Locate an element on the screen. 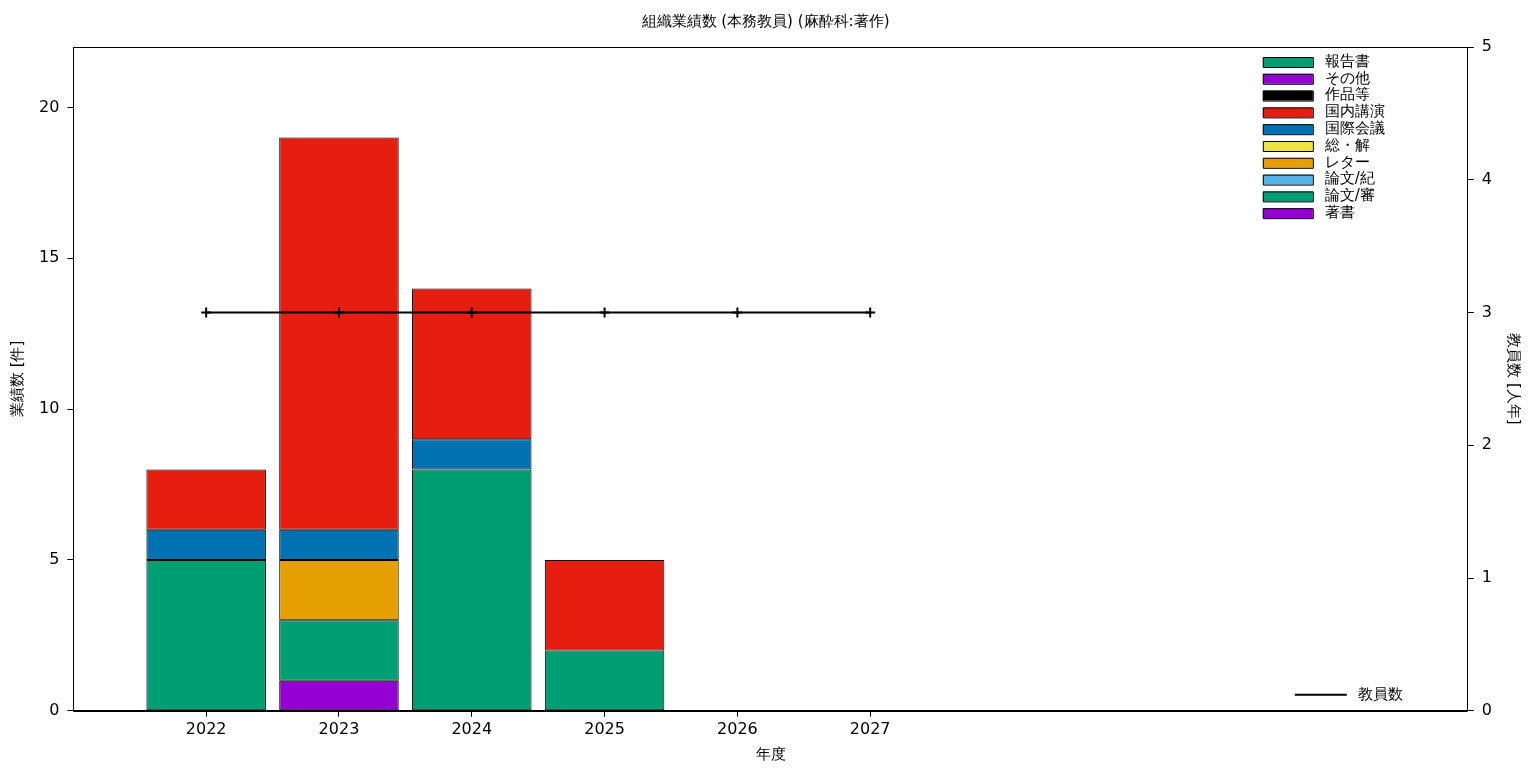 This screenshot has width=1536, height=768. chart-title: 組織業績数 (本務教員) (麻酔科:著作) is located at coordinates (765, 20).